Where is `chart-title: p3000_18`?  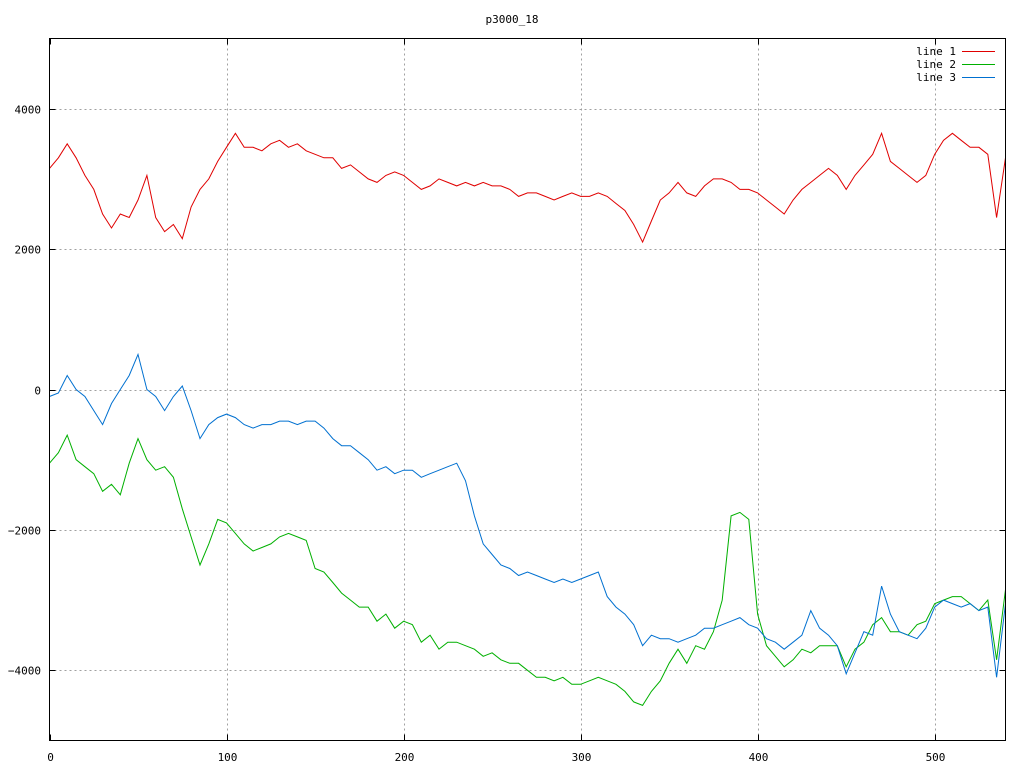 chart-title: p3000_18 is located at coordinates (512, 19).